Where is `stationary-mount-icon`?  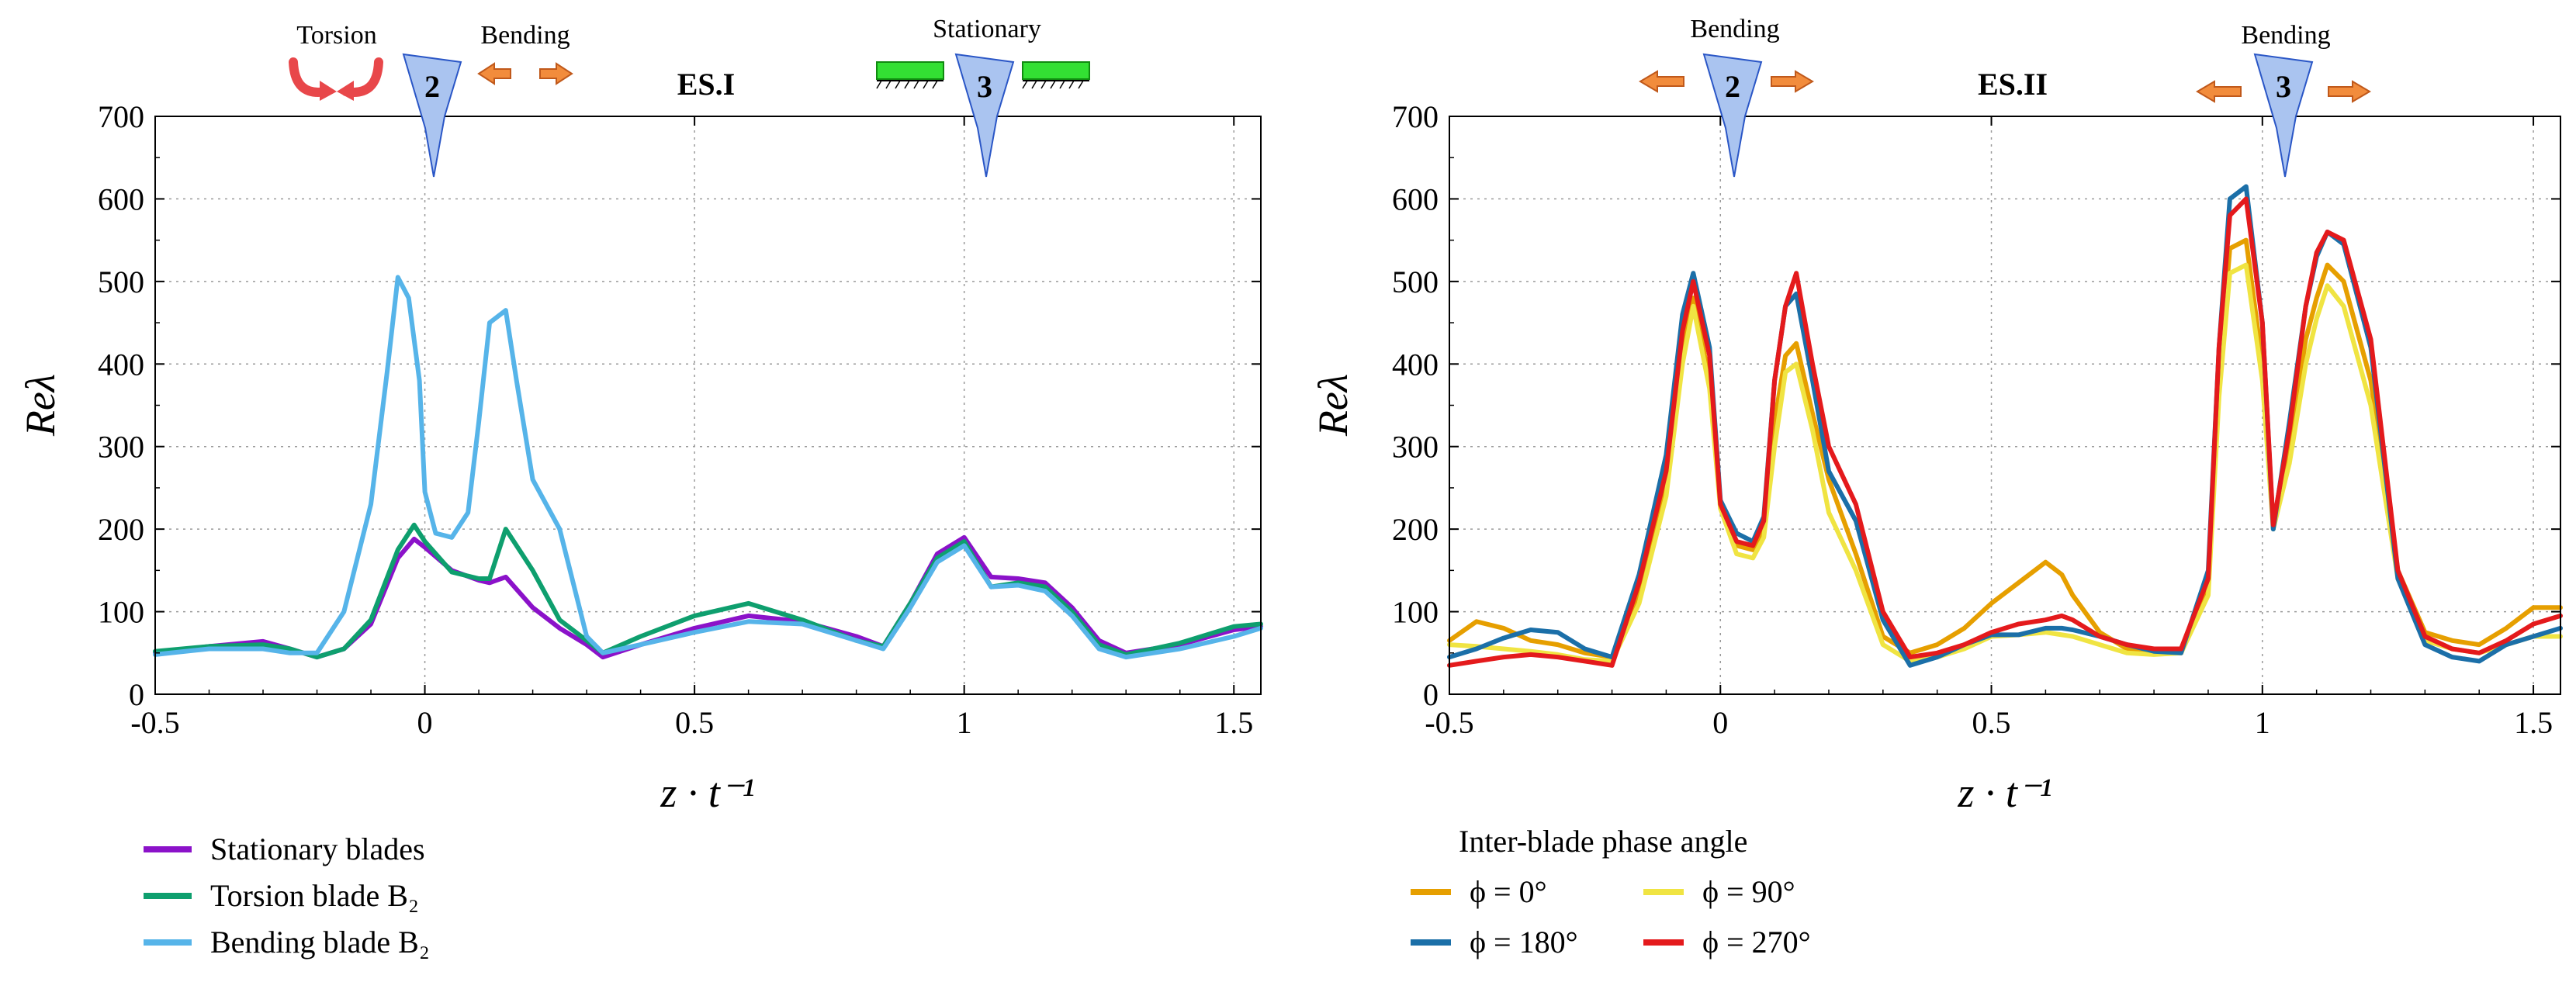
stationary-mount-icon is located at coordinates (983, 75).